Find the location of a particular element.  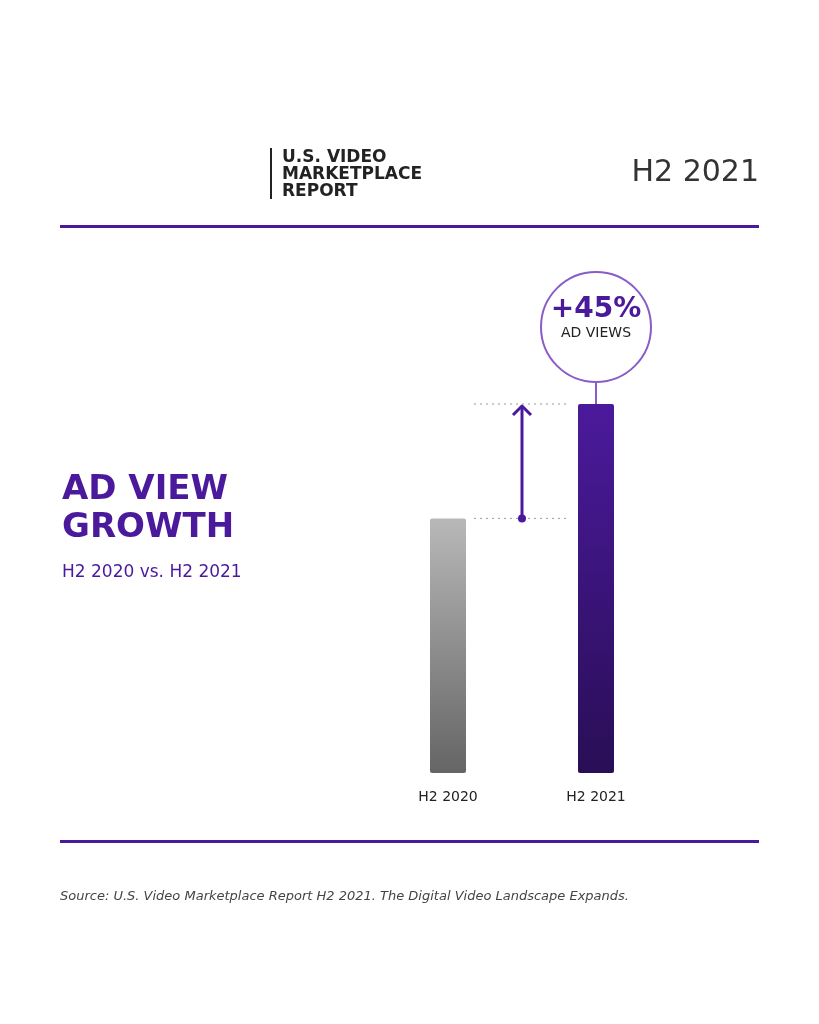

text: U.S. VIDEO MARKETPLACE REPORT is located at coordinates (351, 173).